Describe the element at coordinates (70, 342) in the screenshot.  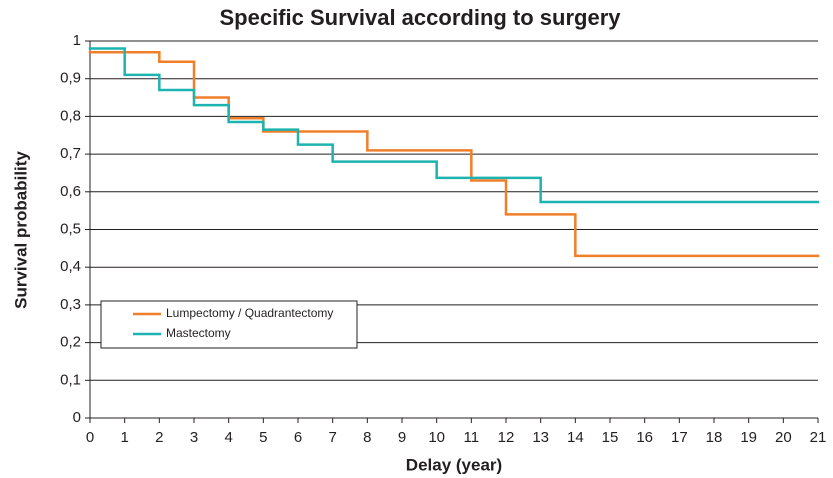
I see `y-tick-label: 0,2` at that location.